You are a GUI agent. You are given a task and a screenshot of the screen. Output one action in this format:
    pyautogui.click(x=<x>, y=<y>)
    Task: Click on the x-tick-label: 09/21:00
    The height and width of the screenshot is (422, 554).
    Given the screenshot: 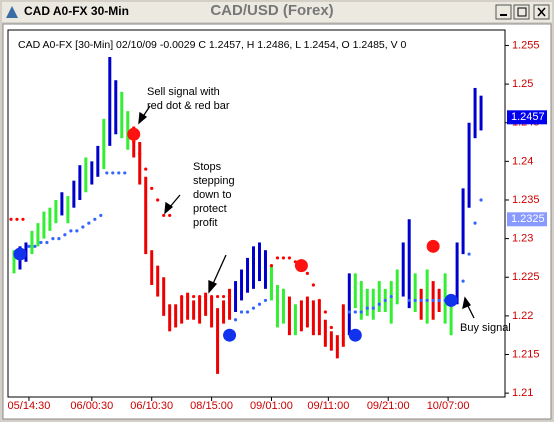 What is the action you would take?
    pyautogui.click(x=388, y=406)
    